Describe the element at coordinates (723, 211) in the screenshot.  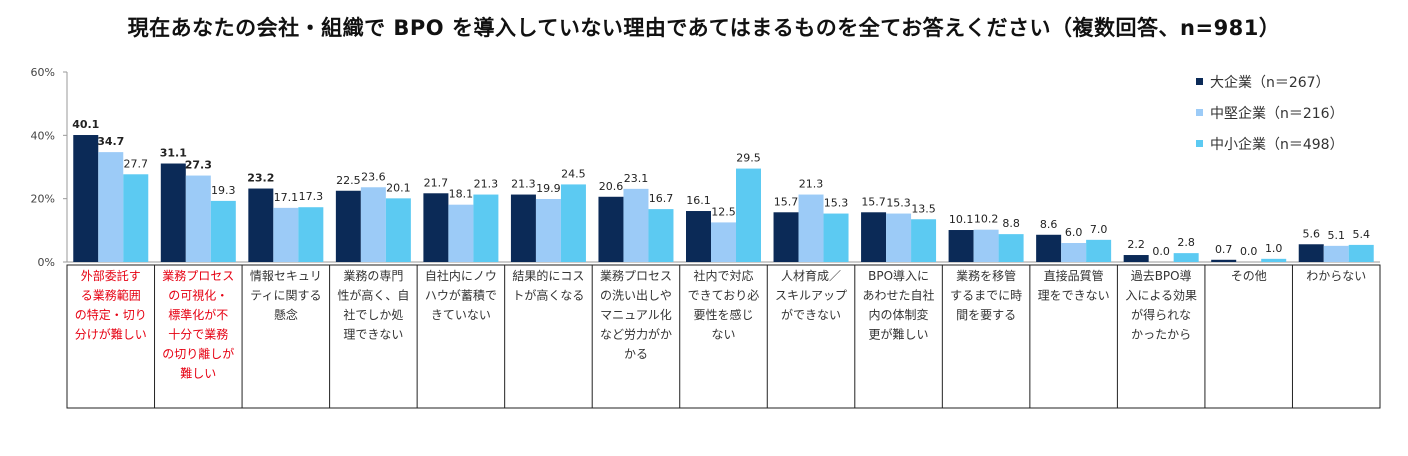
I see `data-label: 12.5` at that location.